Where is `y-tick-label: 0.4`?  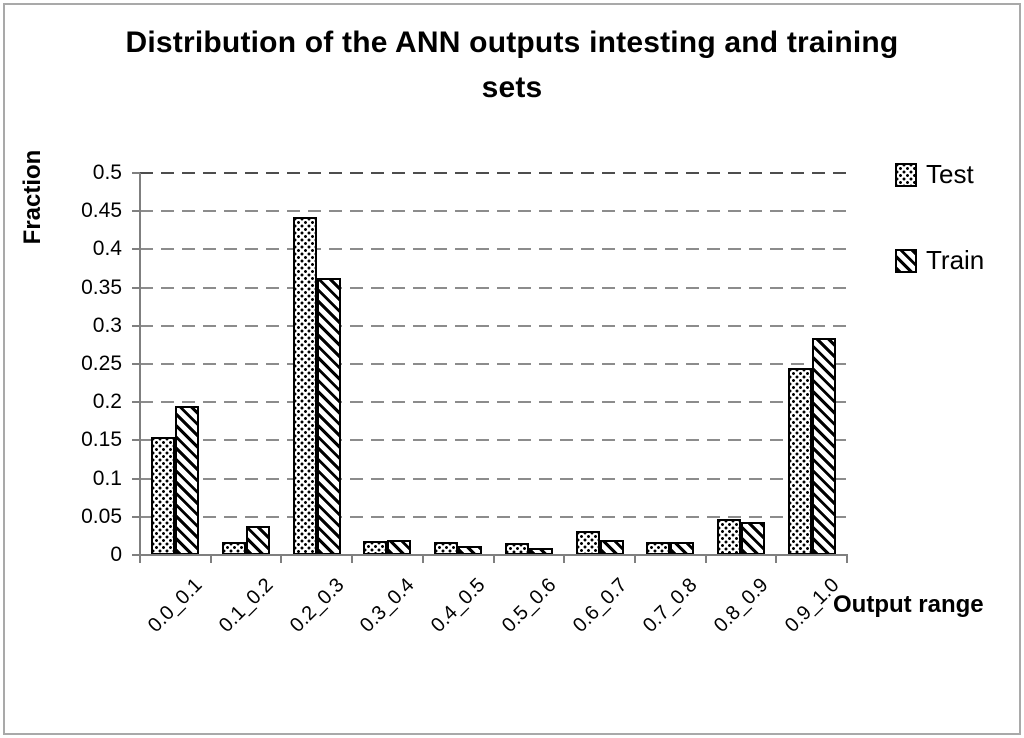 y-tick-label: 0.4 is located at coordinates (107, 249).